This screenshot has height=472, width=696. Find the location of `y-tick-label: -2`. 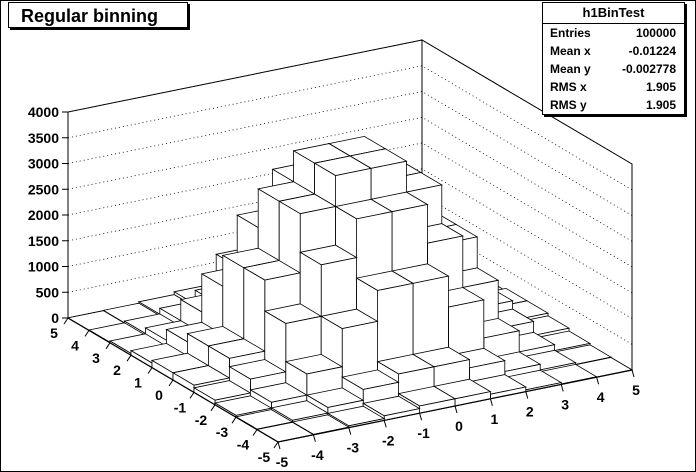

y-tick-label: -2 is located at coordinates (201, 420).